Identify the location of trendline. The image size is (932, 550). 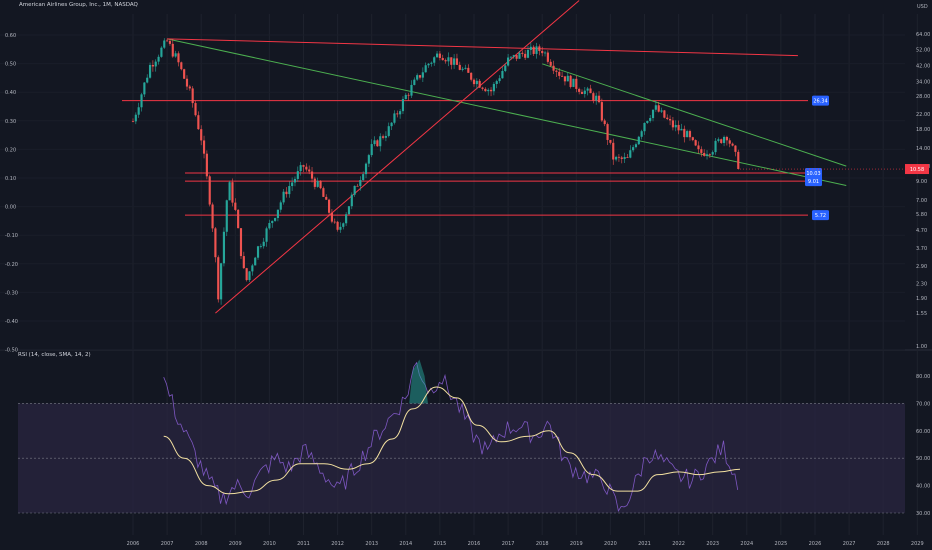
(482, 47).